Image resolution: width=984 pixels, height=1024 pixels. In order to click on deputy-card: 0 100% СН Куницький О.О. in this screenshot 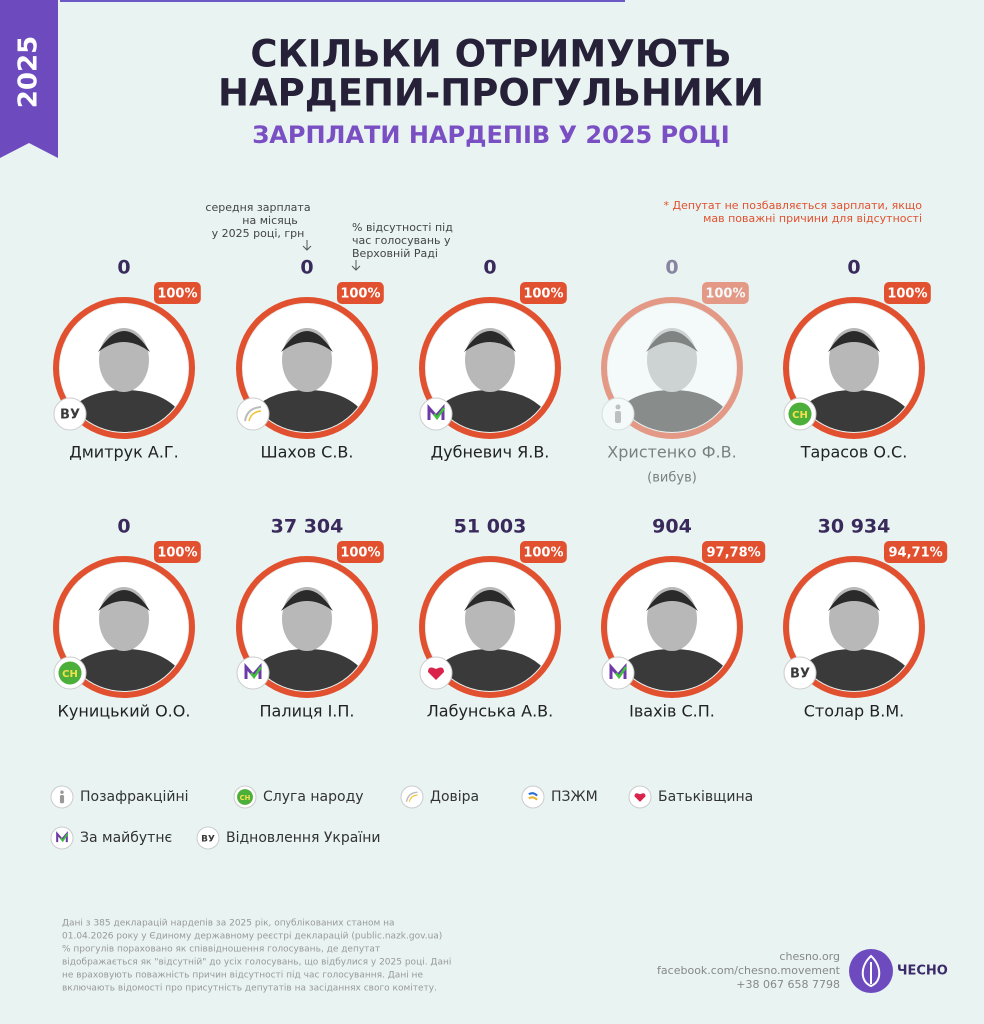, I will do `click(127, 618)`.